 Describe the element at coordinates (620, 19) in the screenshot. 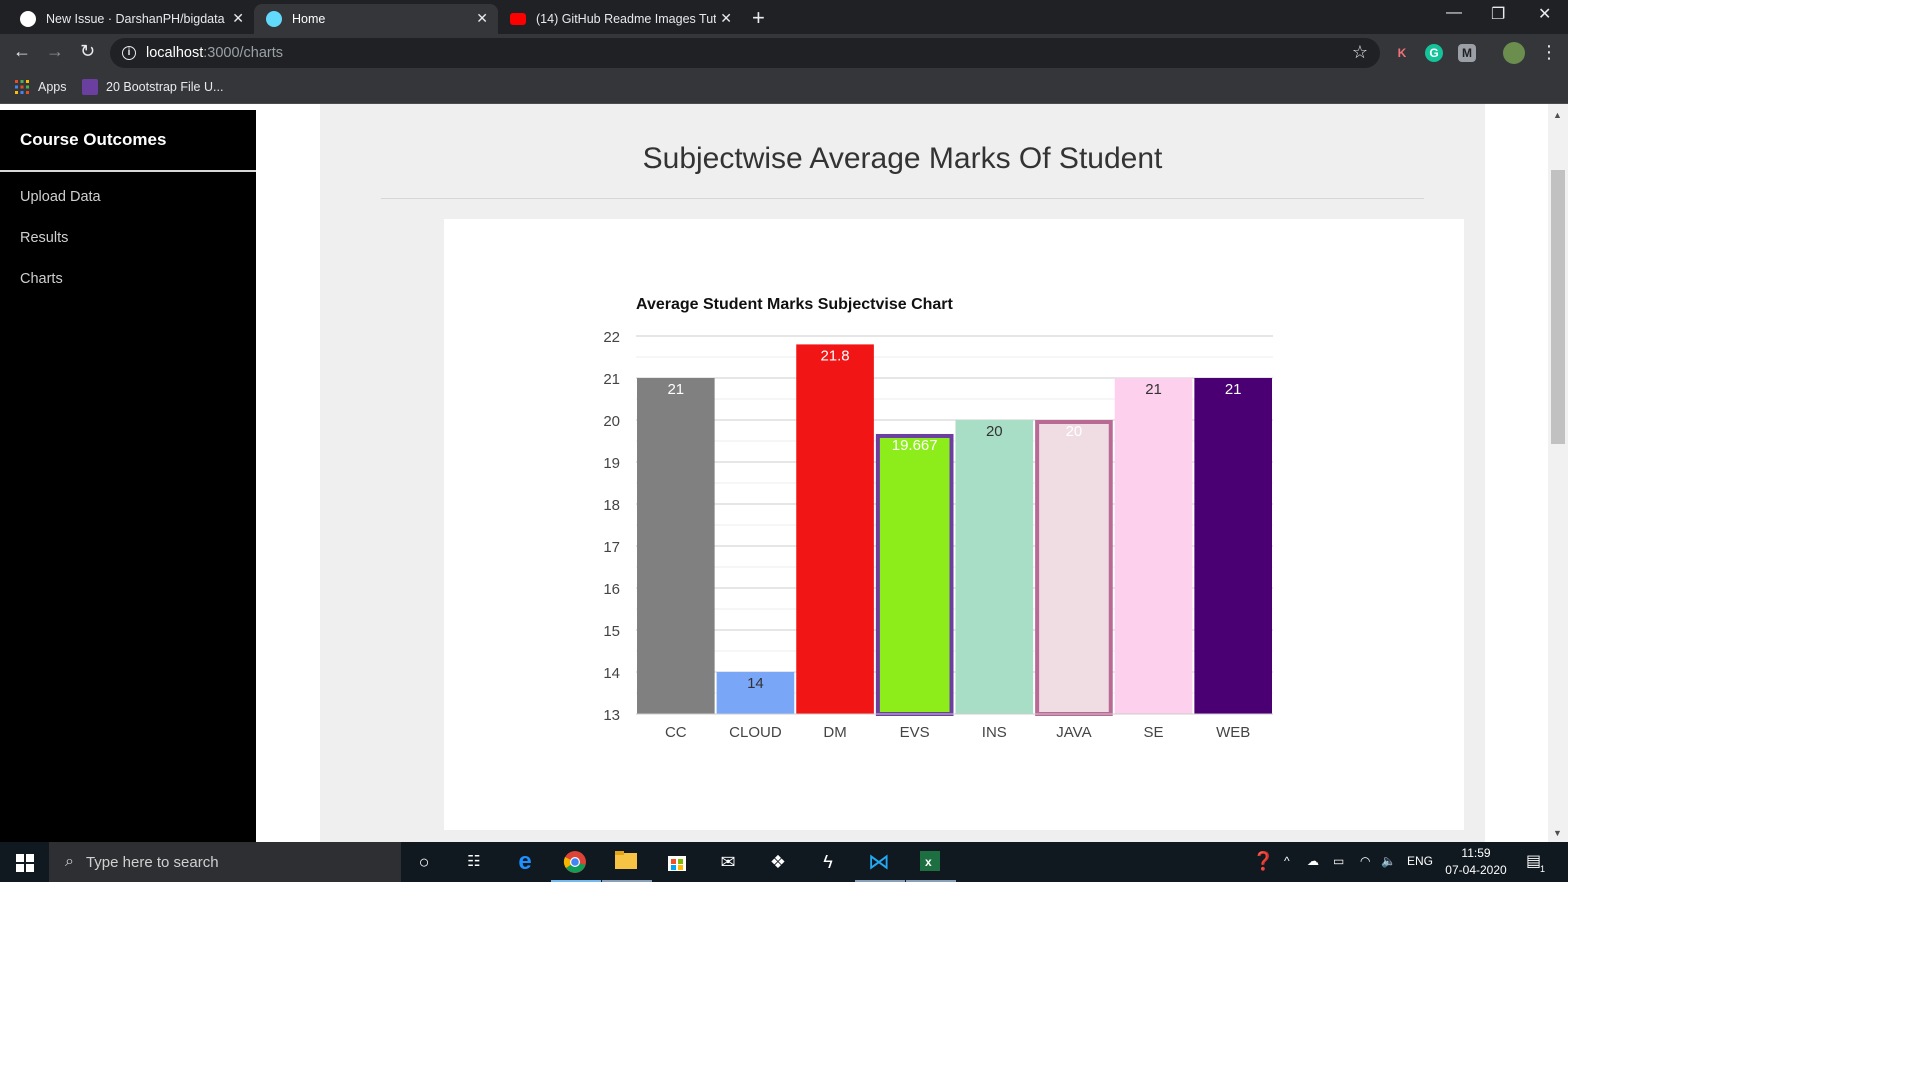

I see `tab-youtube: (14) GitHub Readme Images Tuto ✕` at that location.